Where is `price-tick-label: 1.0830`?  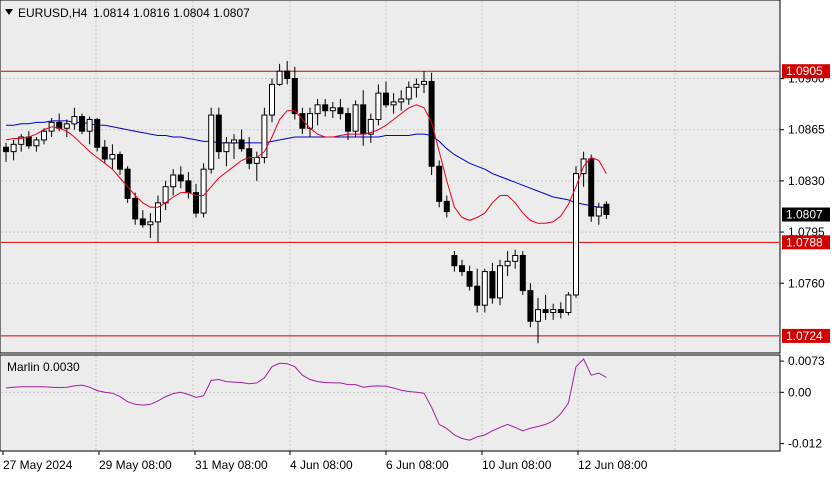
price-tick-label: 1.0830 is located at coordinates (806, 181).